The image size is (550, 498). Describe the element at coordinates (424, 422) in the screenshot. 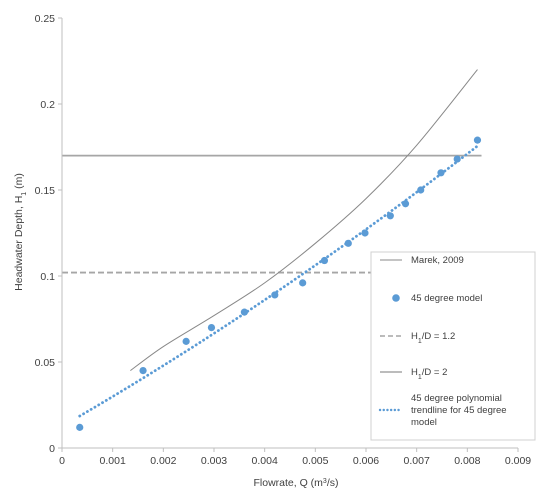

I see `legend-trendline-label-line-3: model` at that location.